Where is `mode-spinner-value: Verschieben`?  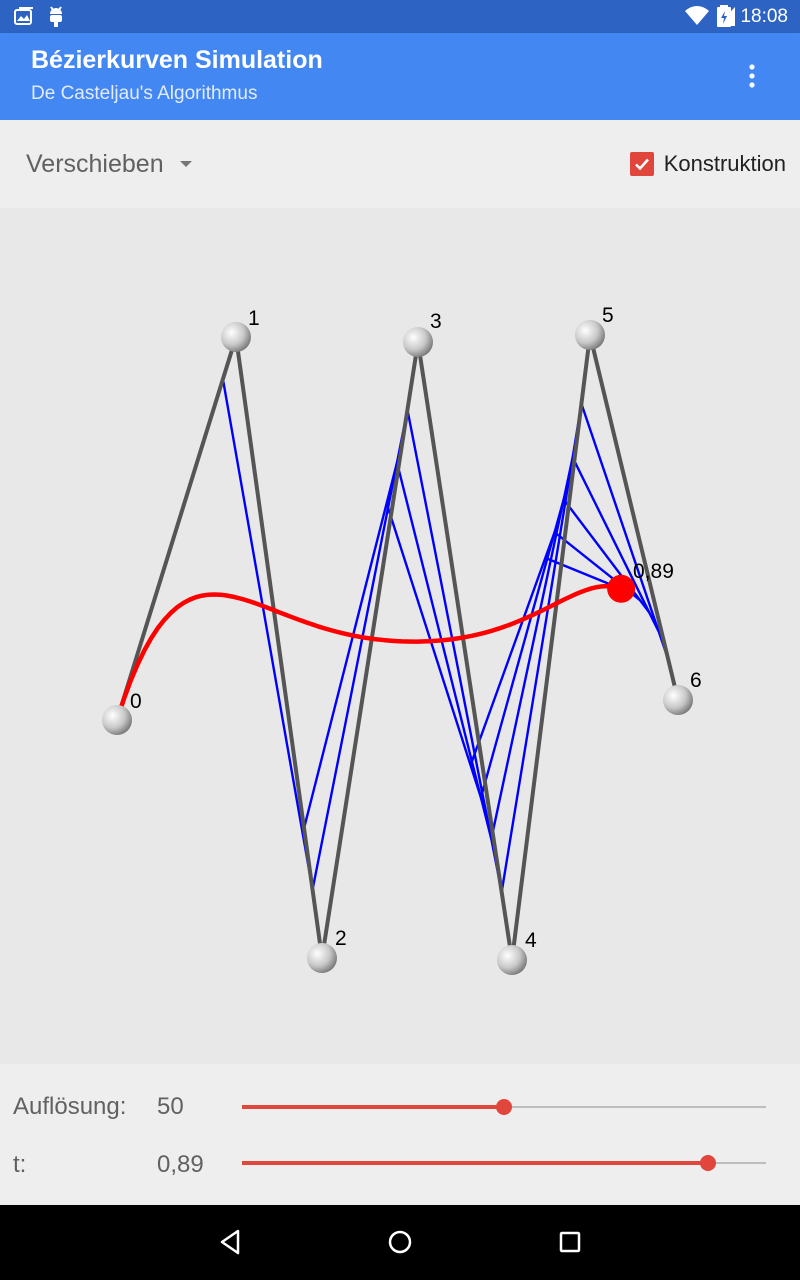 mode-spinner-value: Verschieben is located at coordinates (95, 163).